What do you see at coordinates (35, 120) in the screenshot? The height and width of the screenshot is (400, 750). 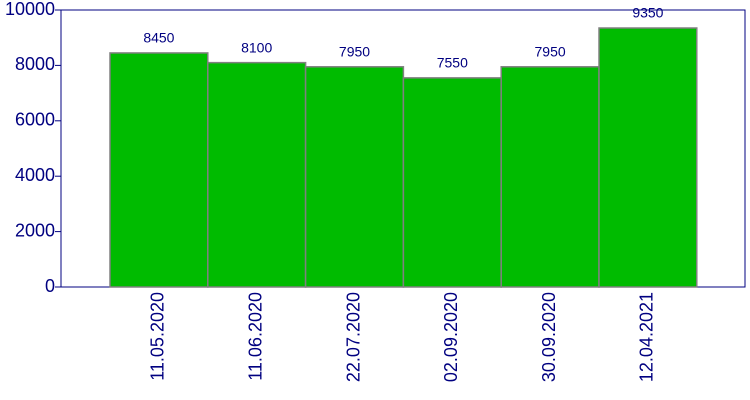 I see `y-tick-label: 6000` at bounding box center [35, 120].